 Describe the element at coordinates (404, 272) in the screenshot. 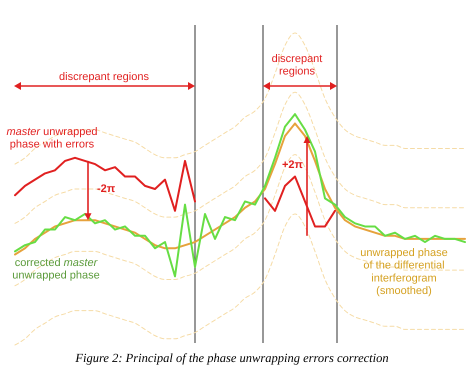

I see `text: unwrapped phase of the differential interferogram (smoothed)` at that location.